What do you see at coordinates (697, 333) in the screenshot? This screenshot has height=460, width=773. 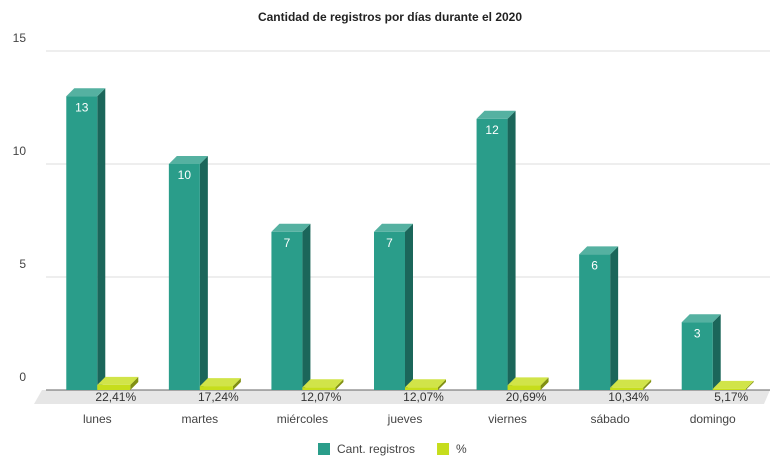 I see `value-label: 3` at bounding box center [697, 333].